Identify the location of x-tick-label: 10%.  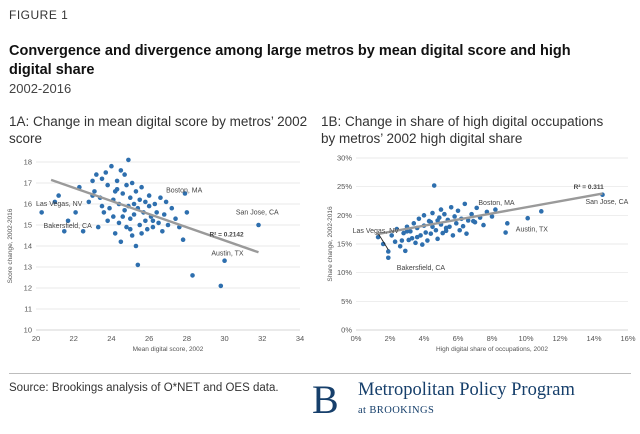
(525, 338).